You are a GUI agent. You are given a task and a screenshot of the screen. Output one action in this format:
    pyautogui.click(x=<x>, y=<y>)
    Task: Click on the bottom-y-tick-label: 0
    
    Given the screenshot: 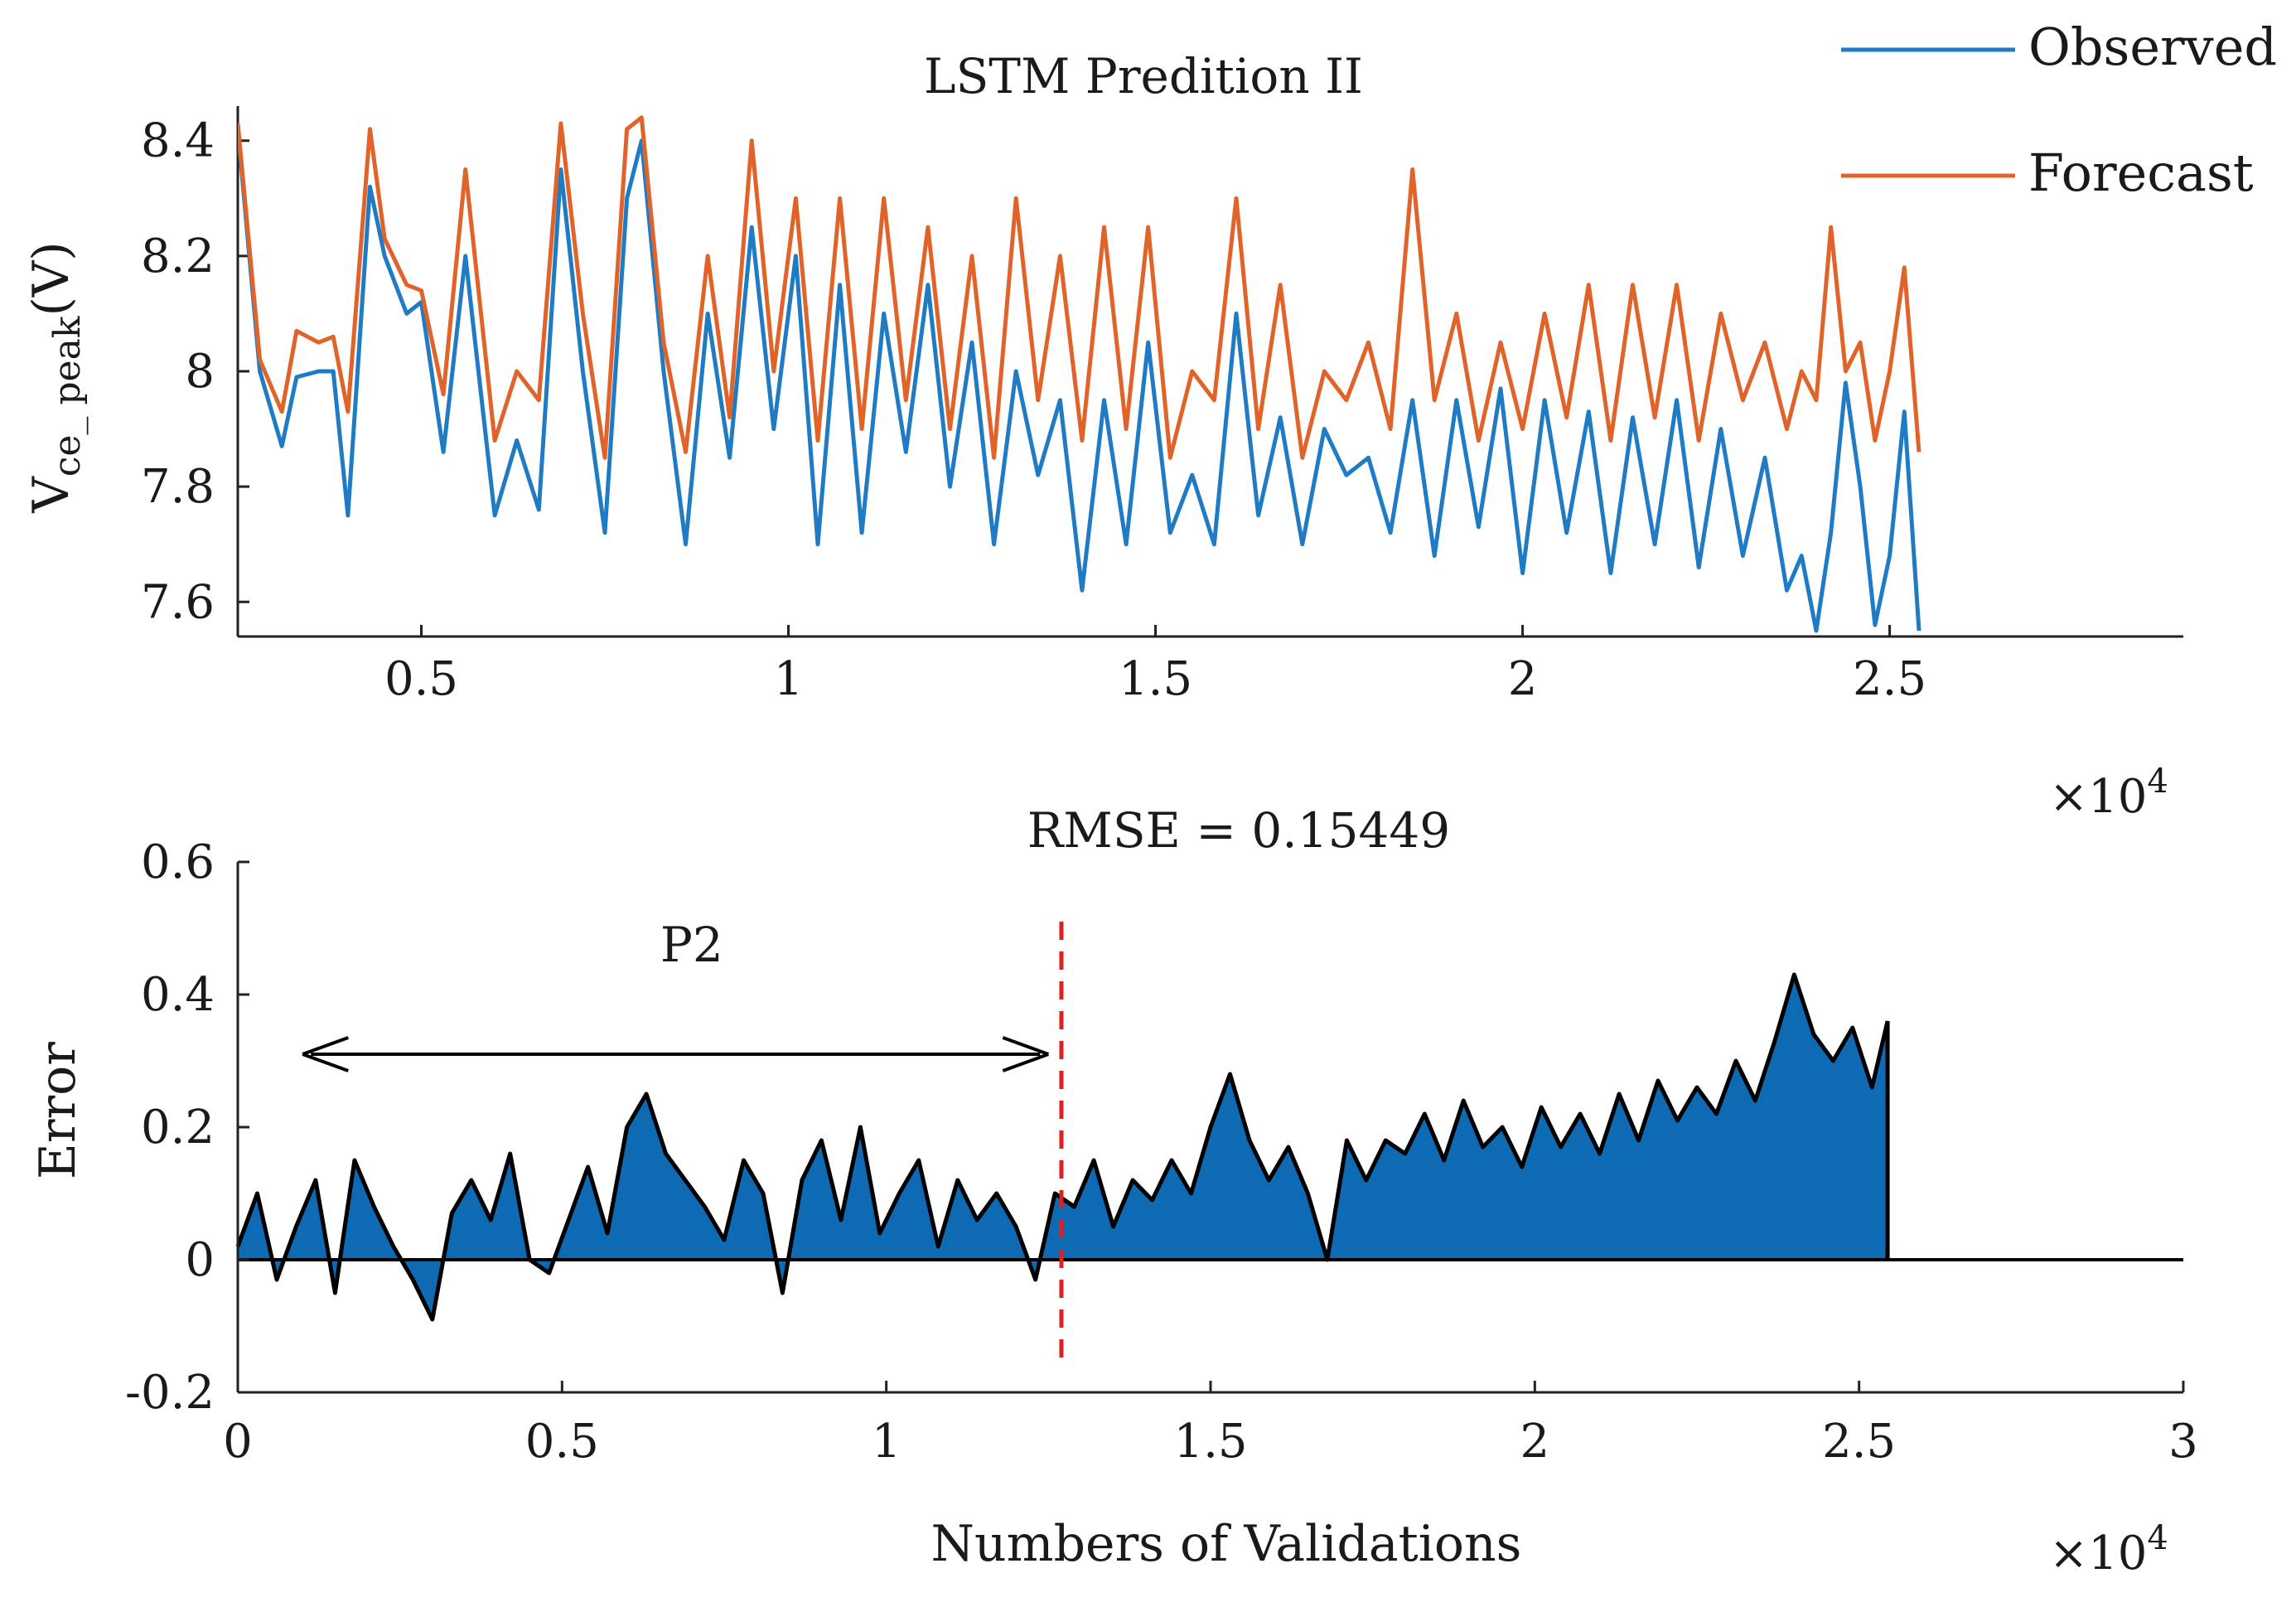 What is the action you would take?
    pyautogui.click(x=200, y=1260)
    